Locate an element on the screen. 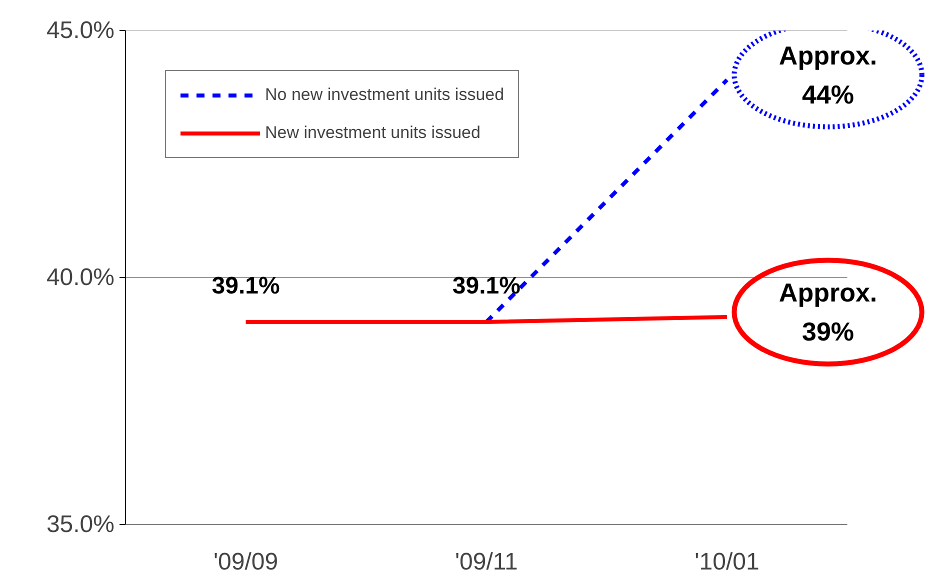 This screenshot has width=931, height=584. legend-label: New investment units issued is located at coordinates (372, 133).